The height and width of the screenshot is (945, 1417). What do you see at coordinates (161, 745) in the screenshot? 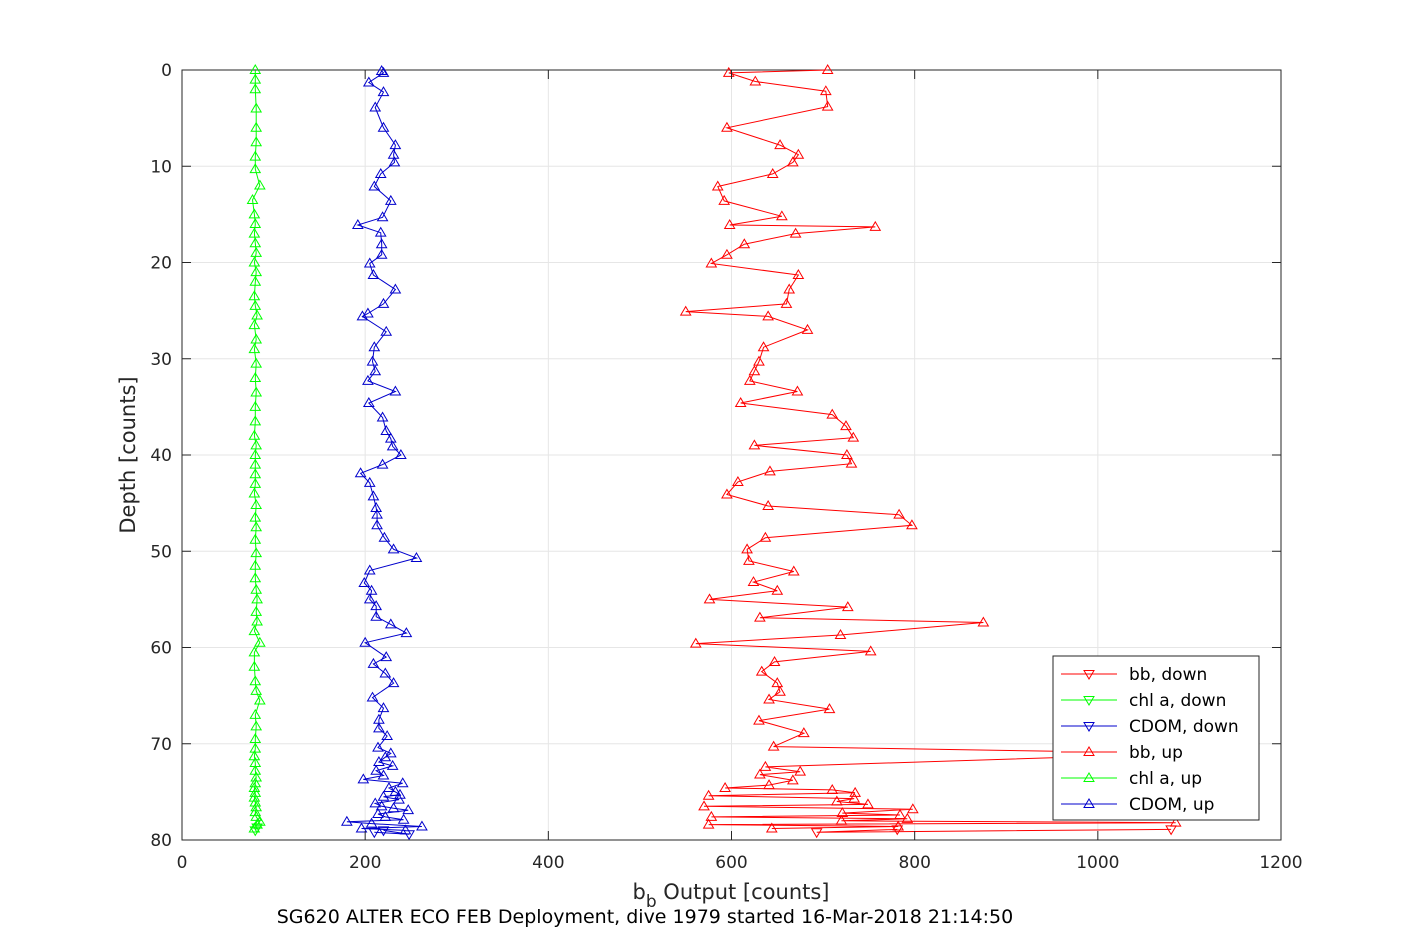
I see `y-tick-label: 70` at bounding box center [161, 745].